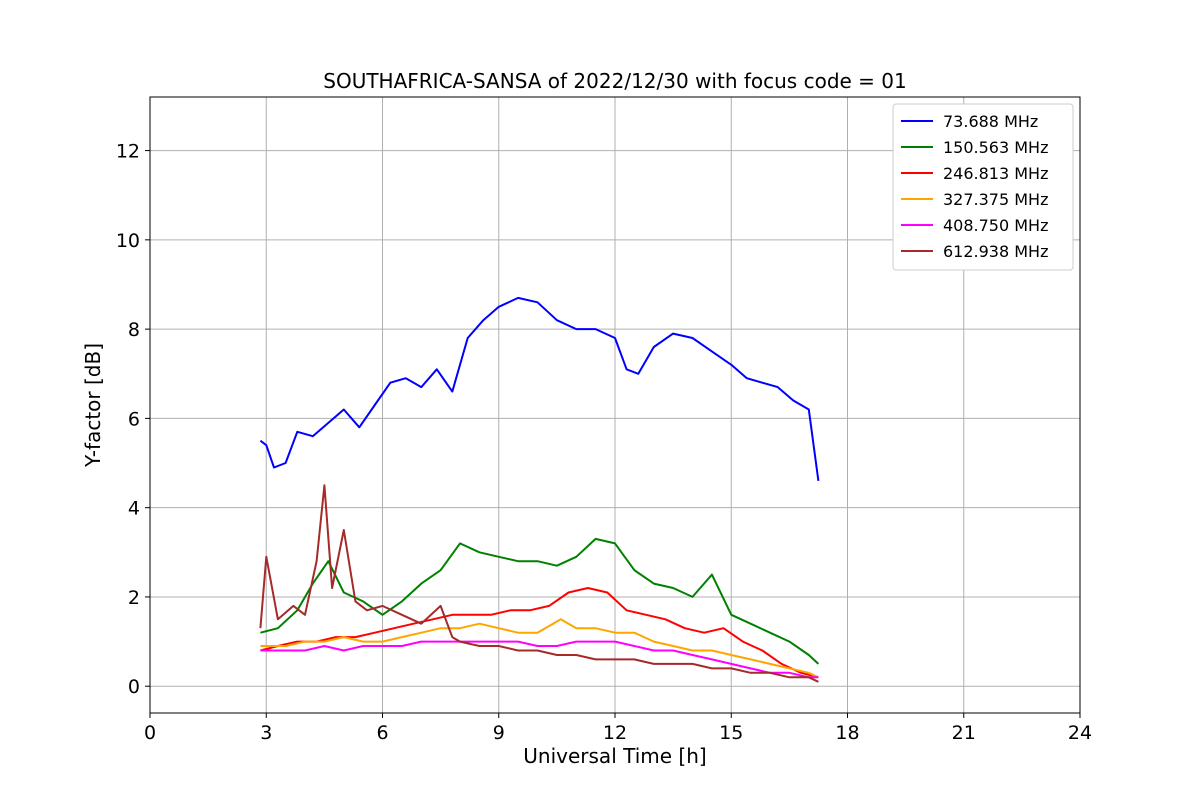  Describe the element at coordinates (128, 241) in the screenshot. I see `y-tick-label: 10` at that location.